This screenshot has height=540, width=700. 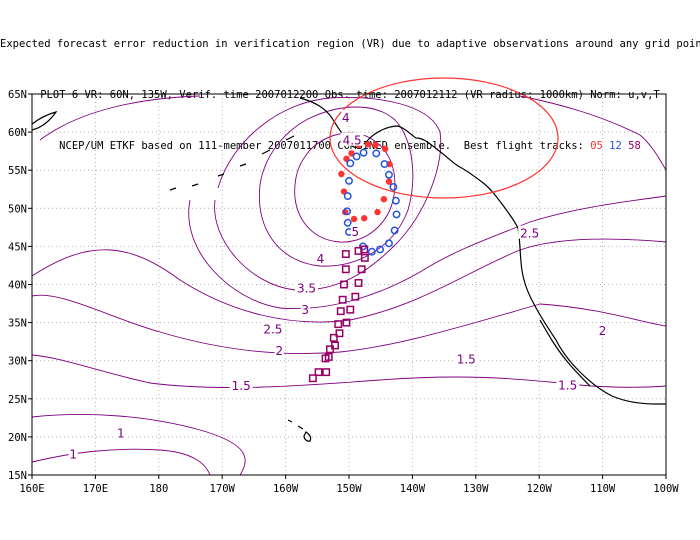 What do you see at coordinates (444, 138) in the screenshot?
I see `verification-region-circle` at bounding box center [444, 138].